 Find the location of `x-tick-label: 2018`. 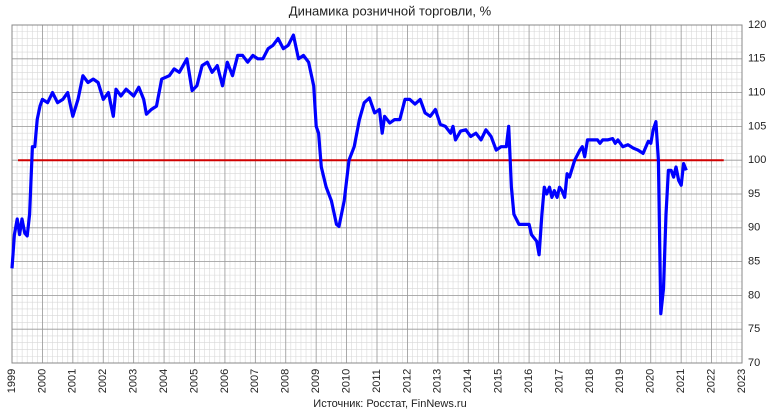

x-tick-label: 2018 is located at coordinates (590, 381).